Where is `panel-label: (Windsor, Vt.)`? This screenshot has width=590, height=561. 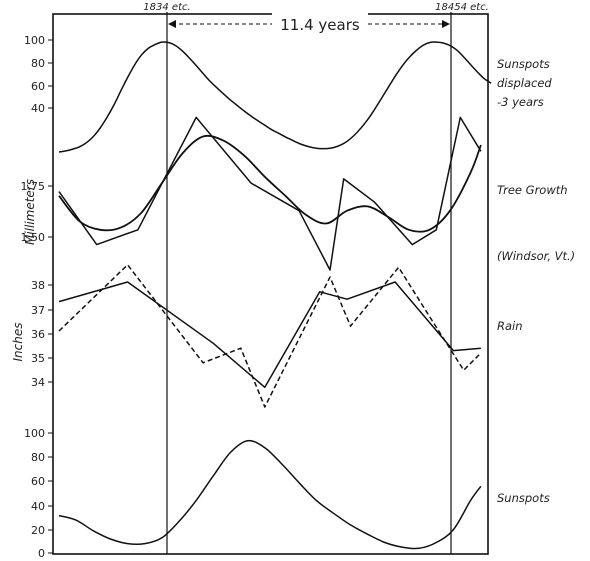 panel-label: (Windsor, Vt.) is located at coordinates (536, 256).